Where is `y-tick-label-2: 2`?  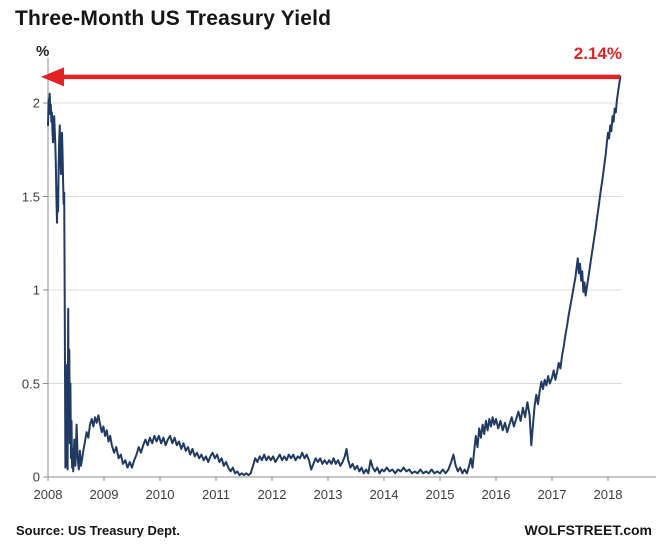 y-tick-label-2: 2 is located at coordinates (36, 103).